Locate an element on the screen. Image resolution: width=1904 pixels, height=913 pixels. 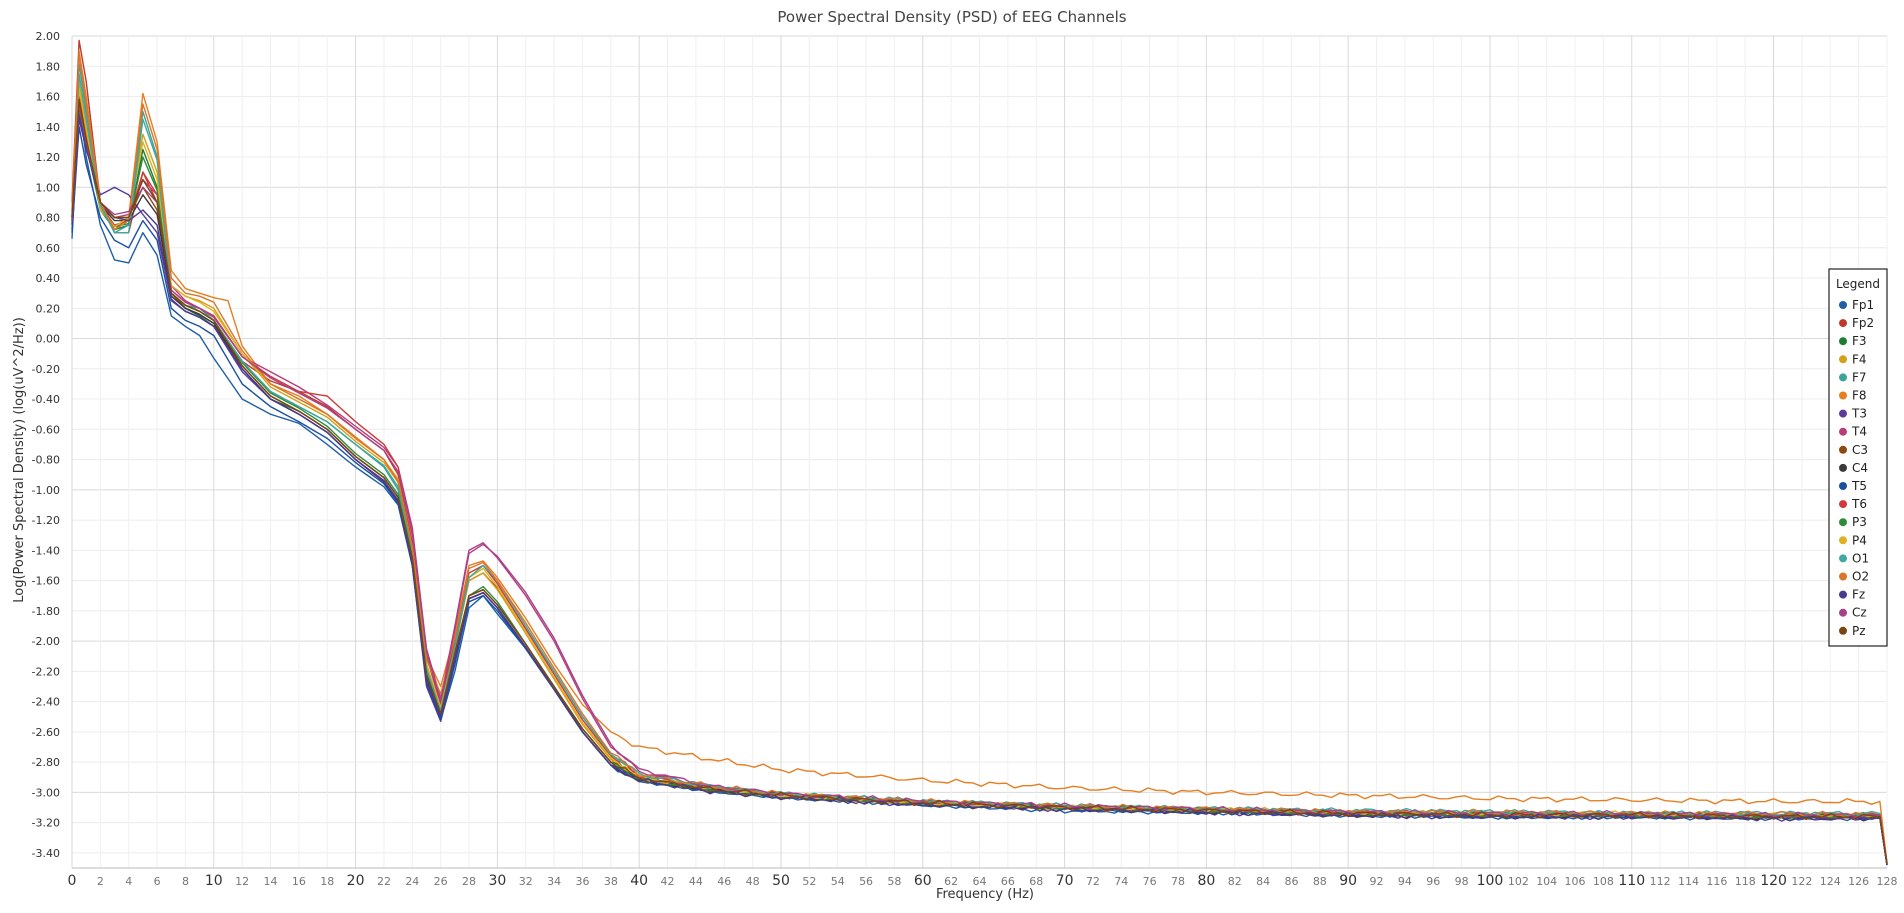
legend-label-o1: O1 is located at coordinates (1860, 558).